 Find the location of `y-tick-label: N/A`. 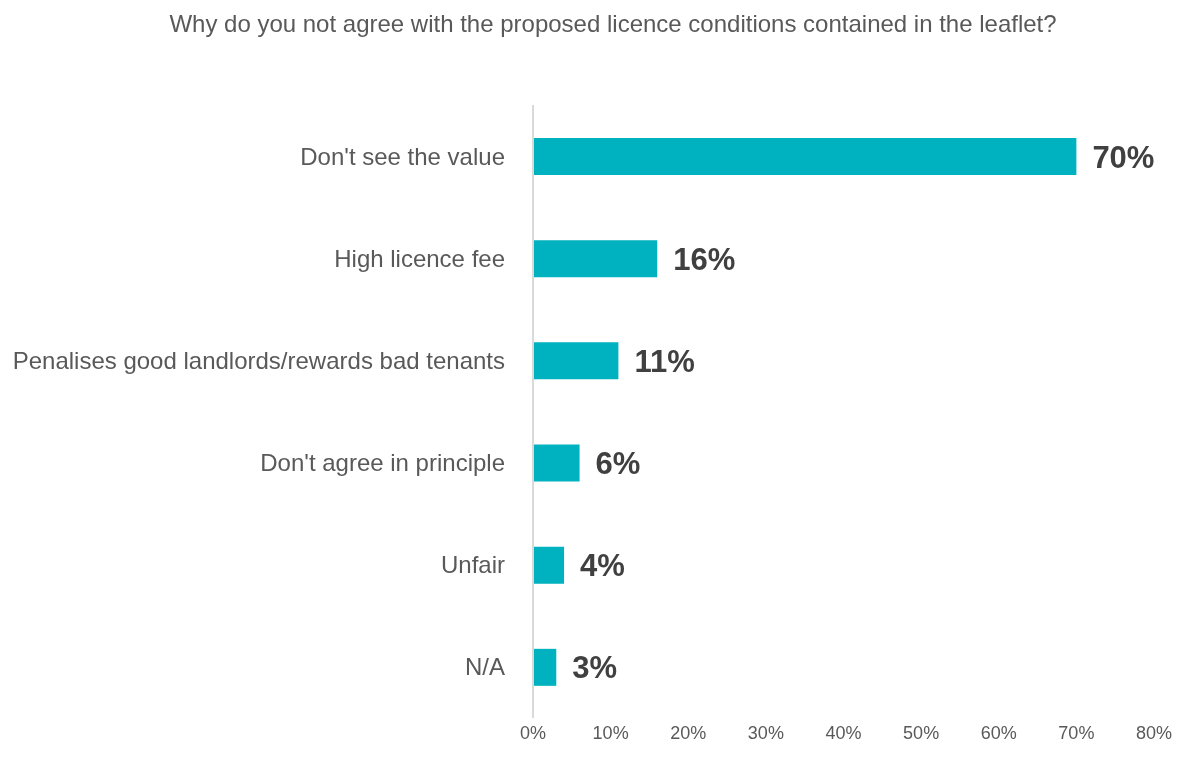

y-tick-label: N/A is located at coordinates (484, 667).